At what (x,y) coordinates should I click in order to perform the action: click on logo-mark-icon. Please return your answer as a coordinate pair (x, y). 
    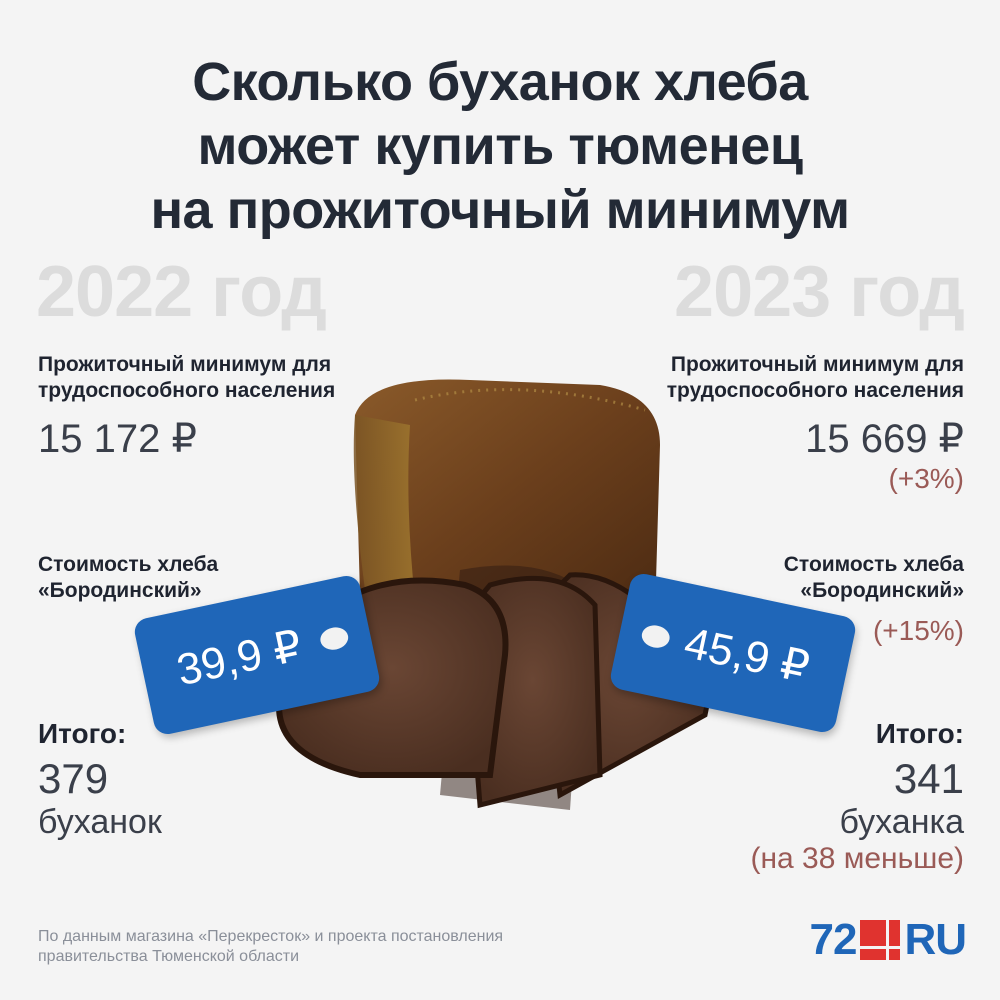
    Looking at the image, I should click on (880, 940).